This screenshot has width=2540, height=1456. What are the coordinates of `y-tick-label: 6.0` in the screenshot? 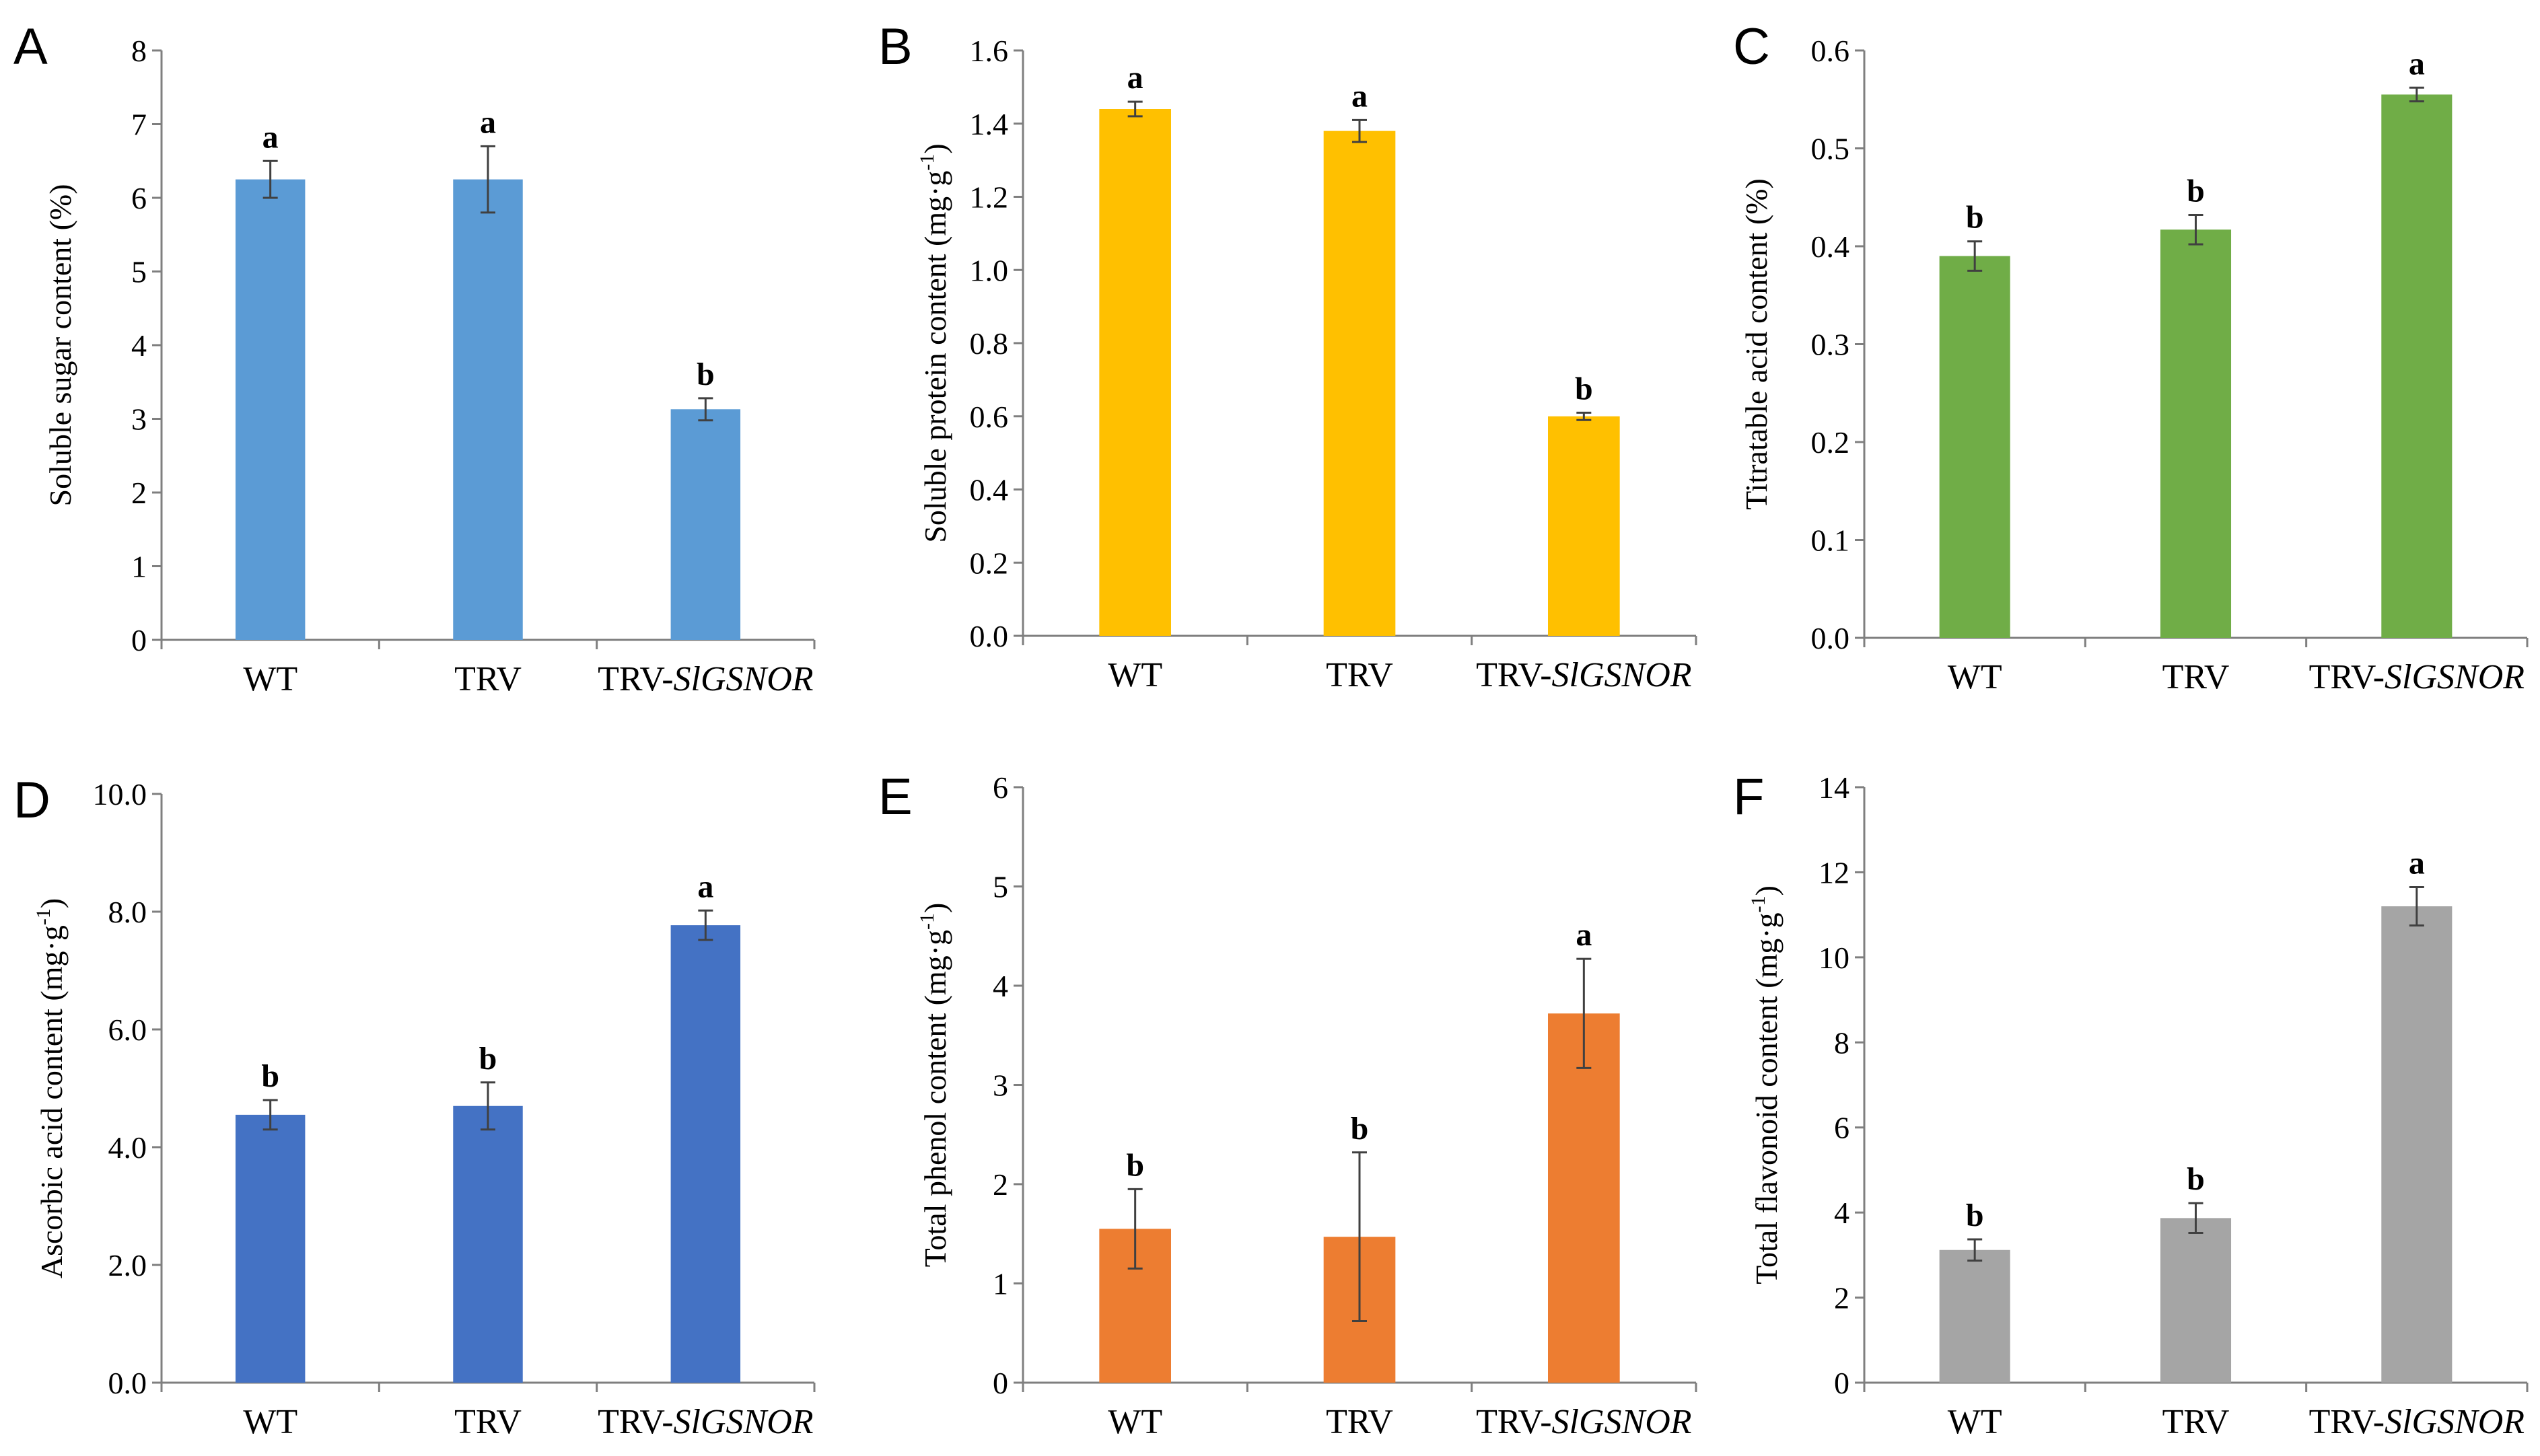 It's located at (127, 1030).